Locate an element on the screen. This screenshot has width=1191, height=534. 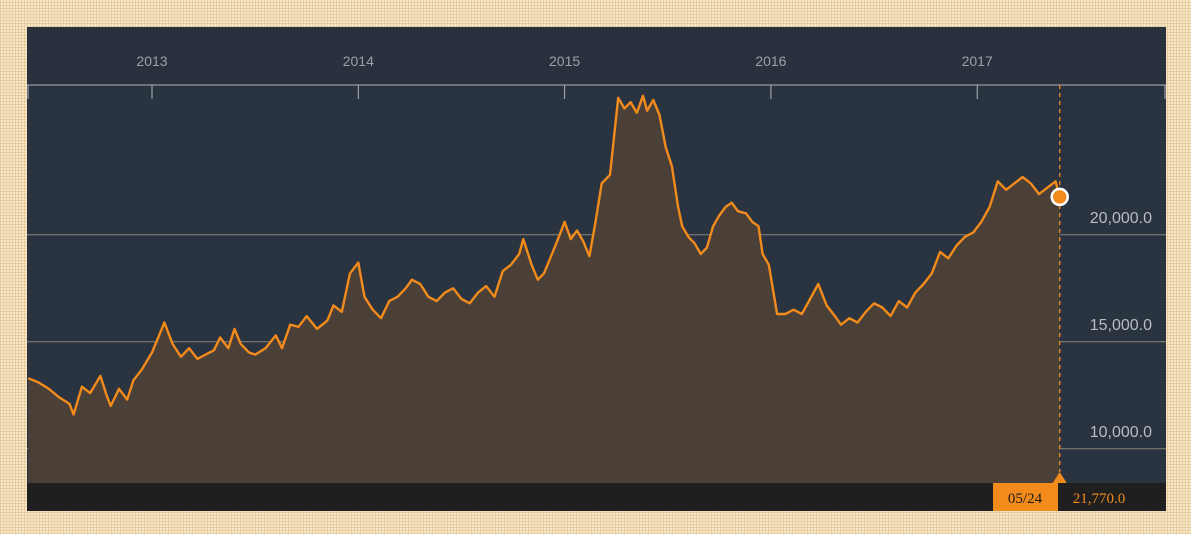
current-value-tag: 05/24 21,770.0 is located at coordinates (1067, 491).